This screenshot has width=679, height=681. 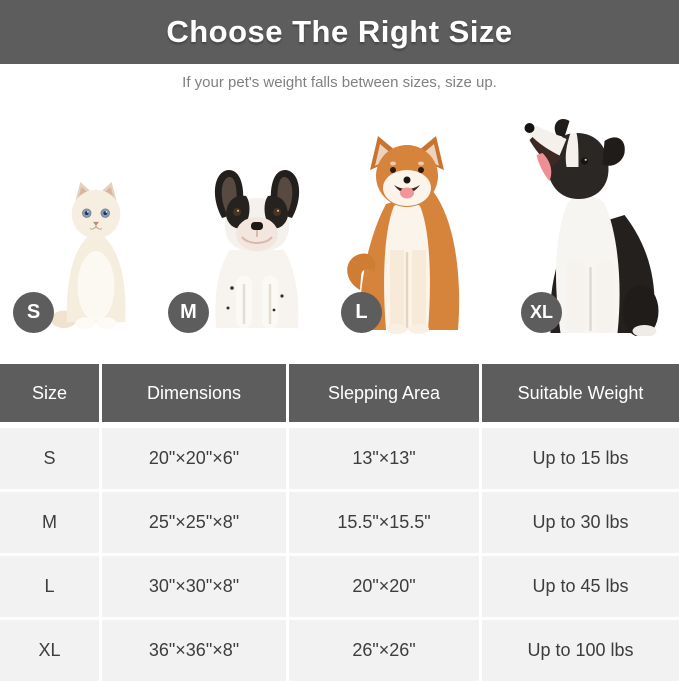 I want to click on size-badge-l: L, so click(x=361, y=312).